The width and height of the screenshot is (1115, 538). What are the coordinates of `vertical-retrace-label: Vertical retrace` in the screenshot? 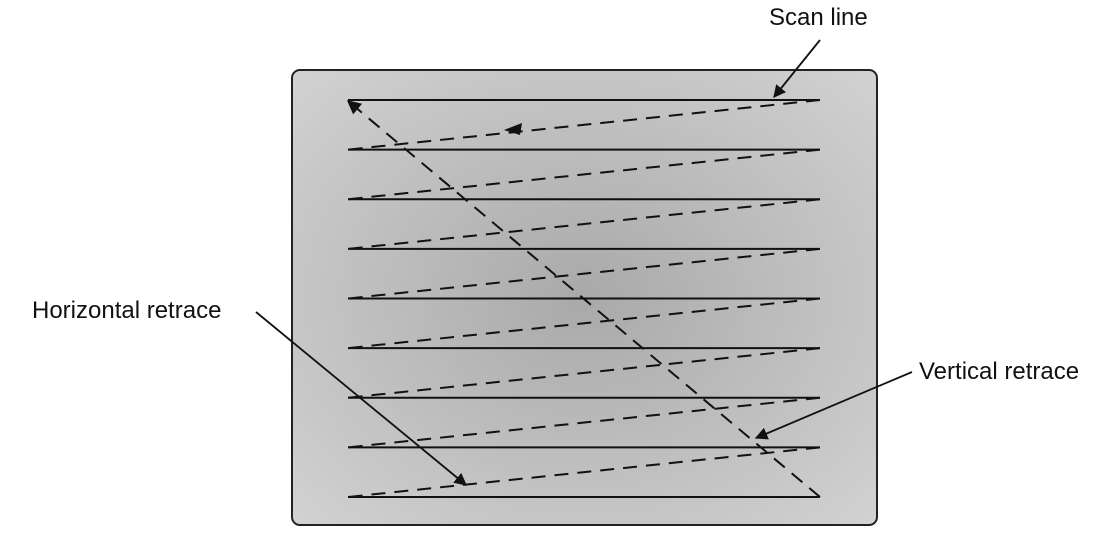 It's located at (999, 371).